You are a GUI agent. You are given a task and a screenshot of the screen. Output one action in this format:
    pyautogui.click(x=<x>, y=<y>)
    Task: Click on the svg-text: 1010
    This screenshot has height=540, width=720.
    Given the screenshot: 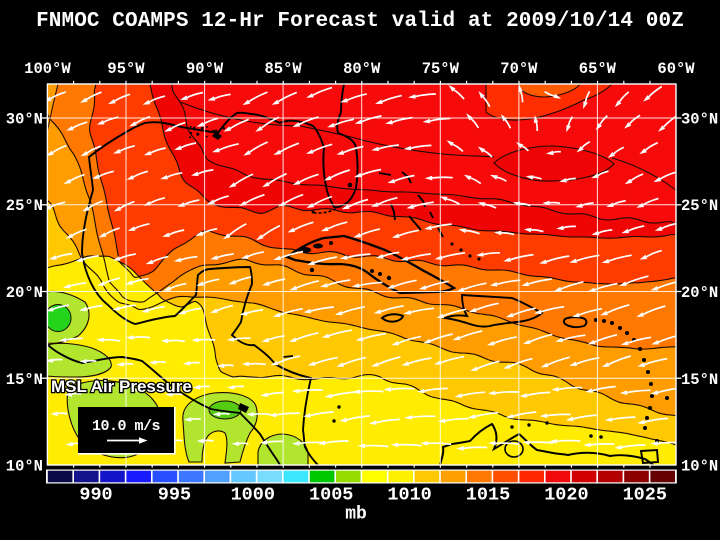 What is the action you would take?
    pyautogui.click(x=409, y=495)
    